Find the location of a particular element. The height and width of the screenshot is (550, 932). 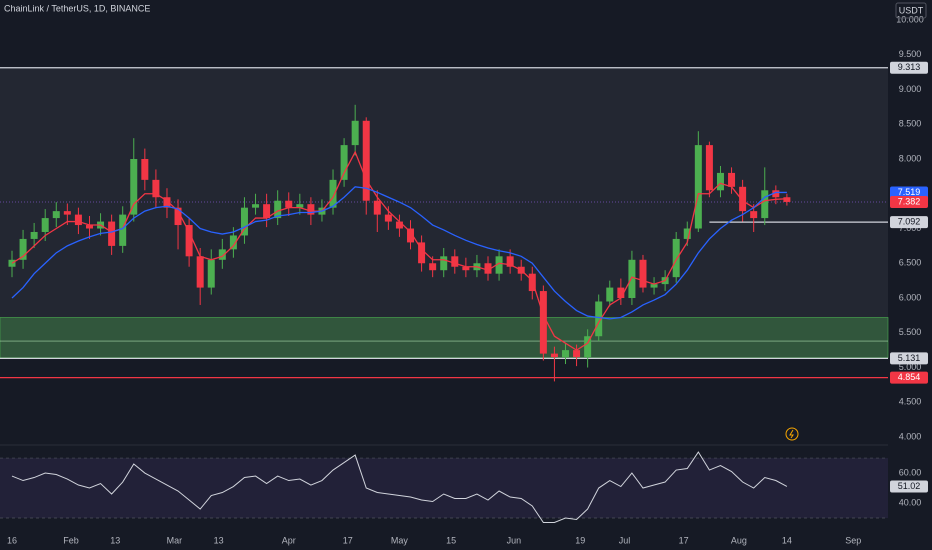

x-tick-label: 15 is located at coordinates (451, 540).